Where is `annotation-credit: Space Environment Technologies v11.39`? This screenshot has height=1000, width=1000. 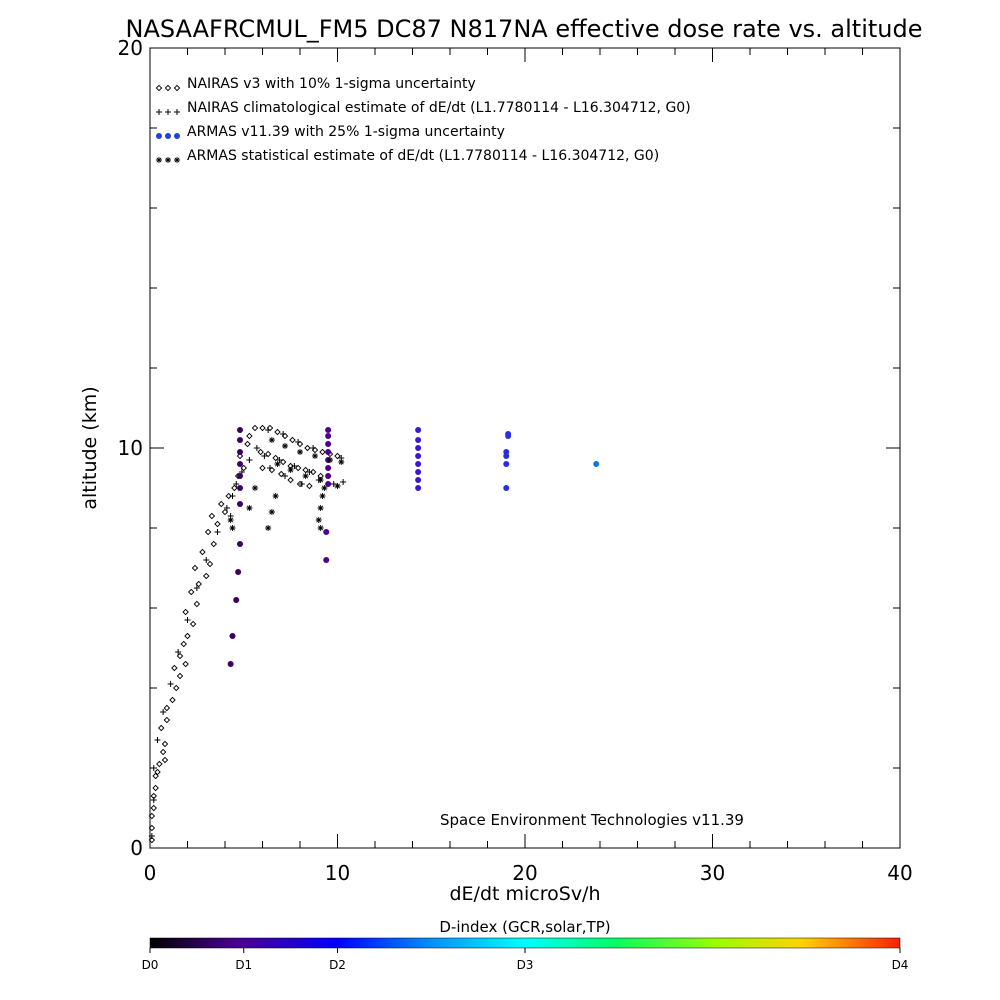
annotation-credit: Space Environment Technologies v11.39 is located at coordinates (592, 820).